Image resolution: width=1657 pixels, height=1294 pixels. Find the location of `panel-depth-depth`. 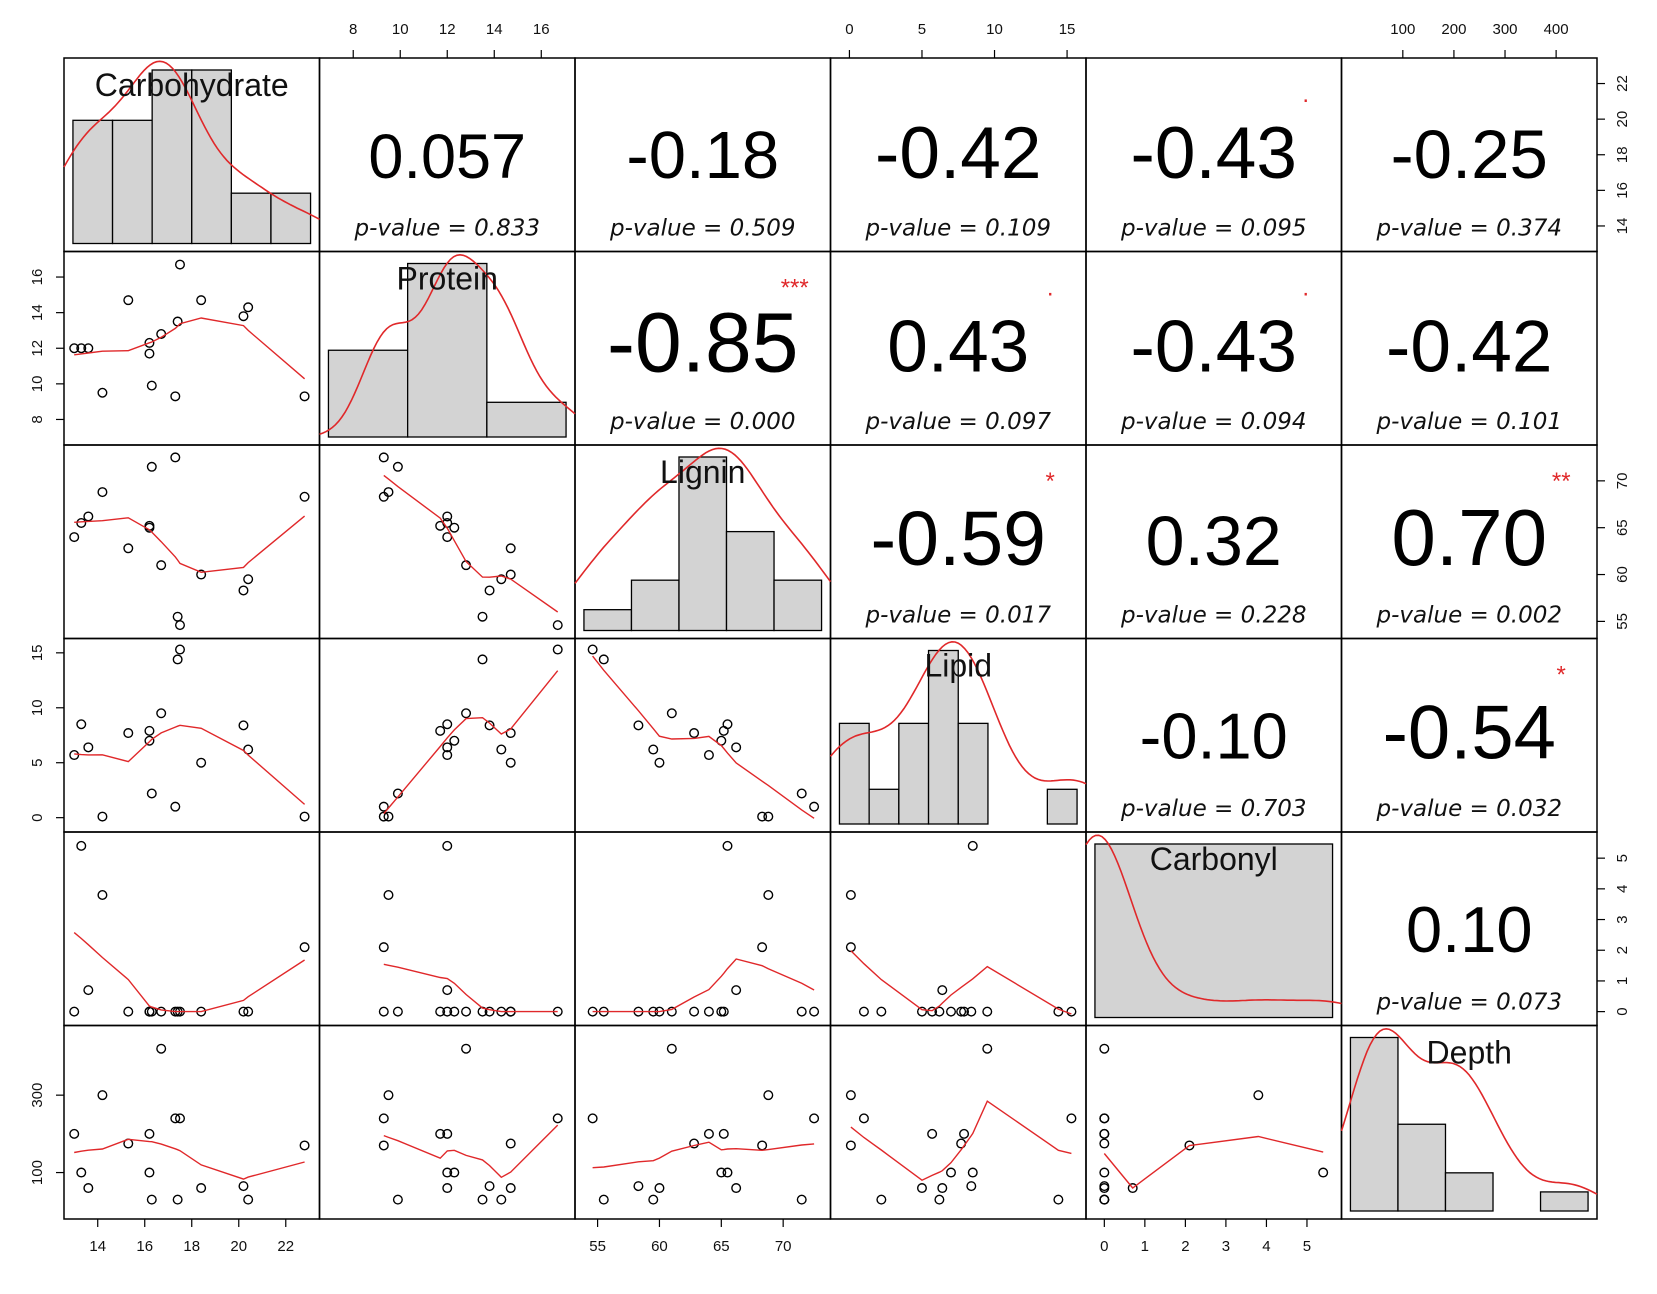

panel-depth-depth is located at coordinates (1469, 1122).